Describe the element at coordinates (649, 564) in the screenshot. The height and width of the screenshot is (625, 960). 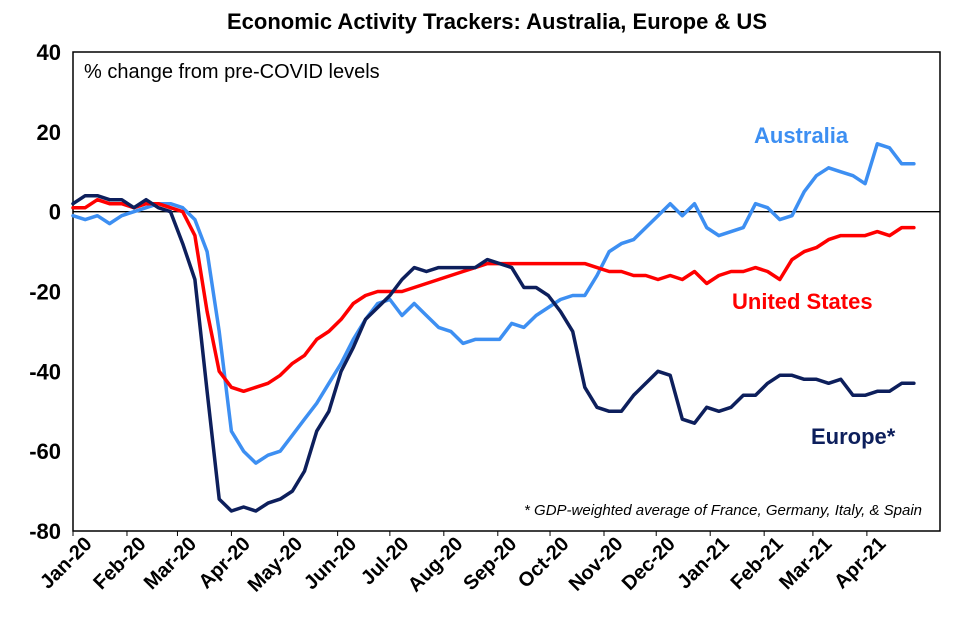
I see `x-tick-label: Dec-20` at that location.